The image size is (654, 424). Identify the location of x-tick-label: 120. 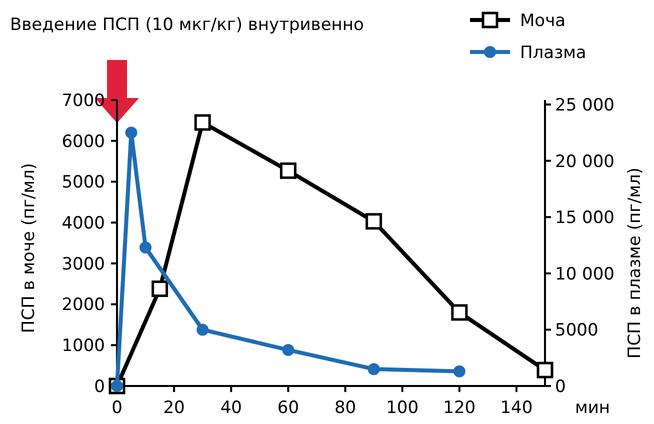
(459, 408).